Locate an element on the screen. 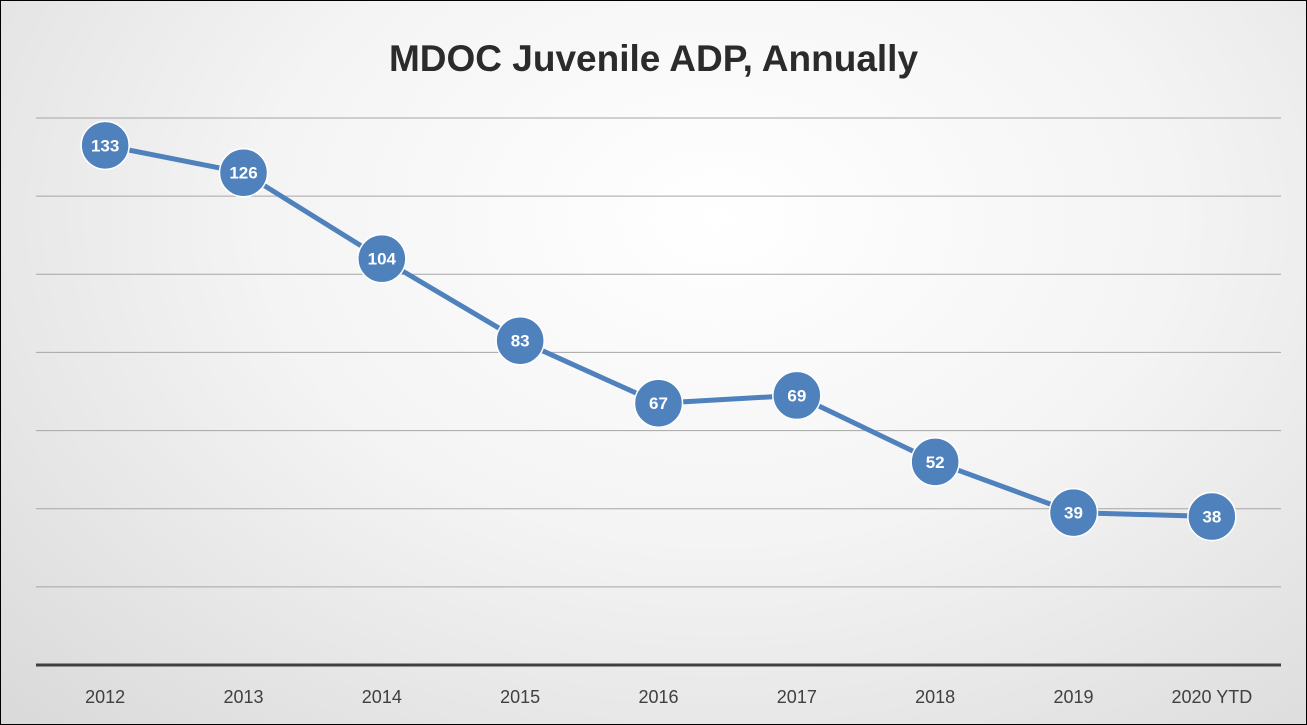  x-tick-label: 2018 is located at coordinates (935, 697).